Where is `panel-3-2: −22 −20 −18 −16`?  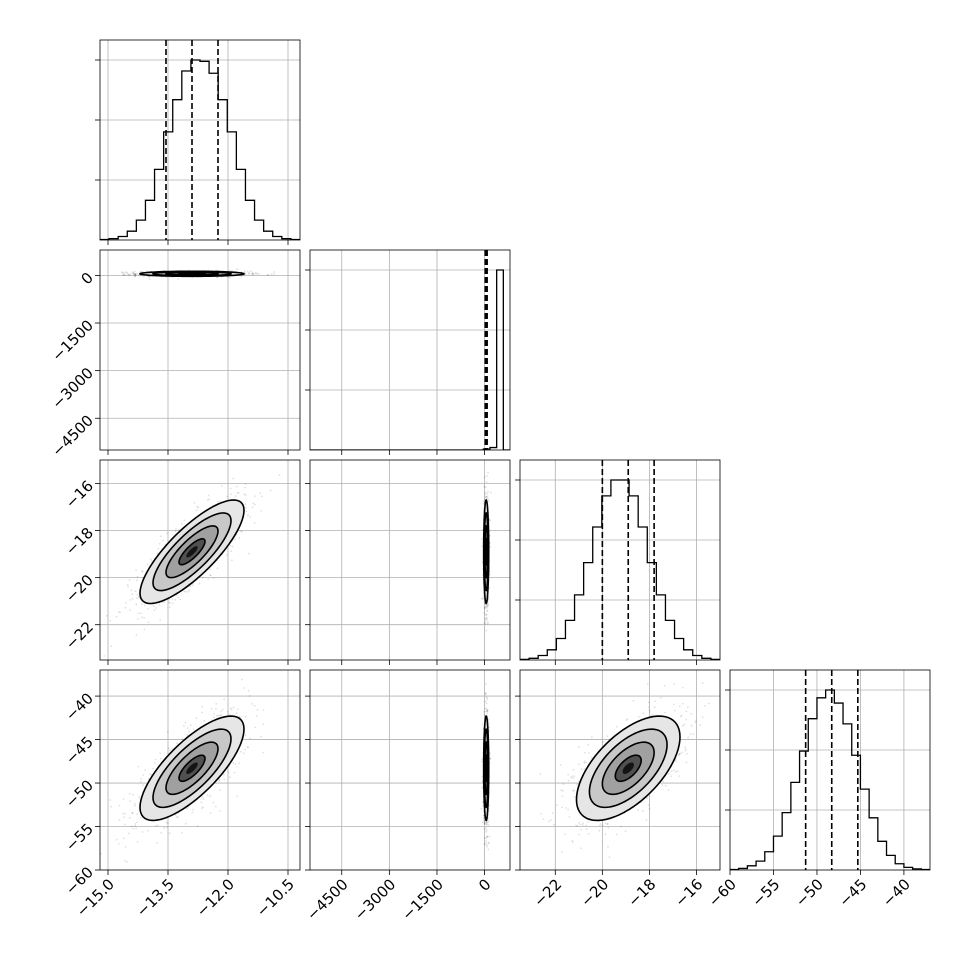
panel-3-2: −22 −20 −18 −16 is located at coordinates (618, 789).